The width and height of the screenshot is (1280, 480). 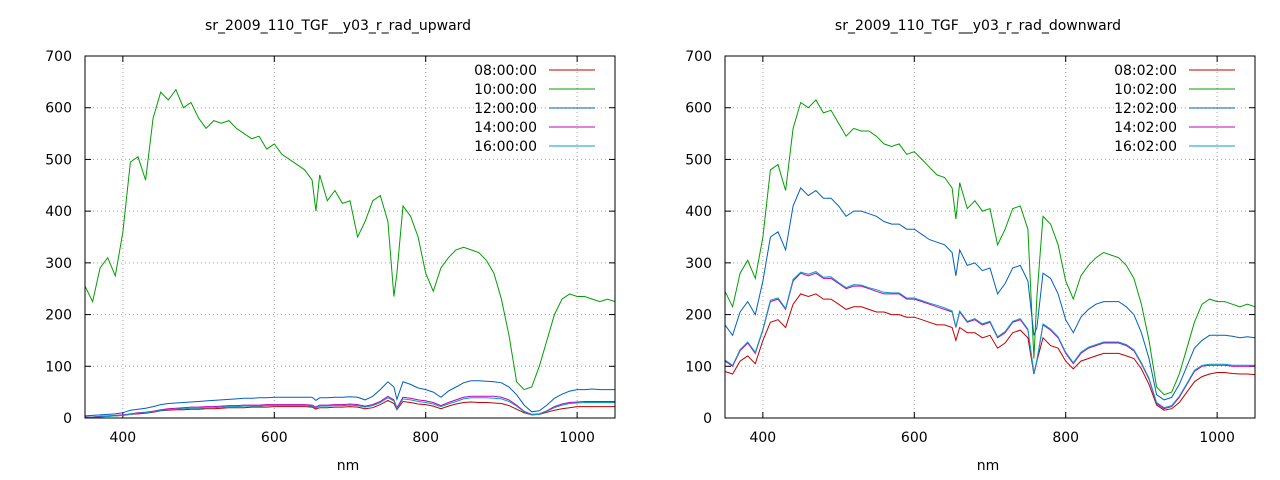 What do you see at coordinates (1145, 109) in the screenshot?
I see `legend-label: 12:02:00` at bounding box center [1145, 109].